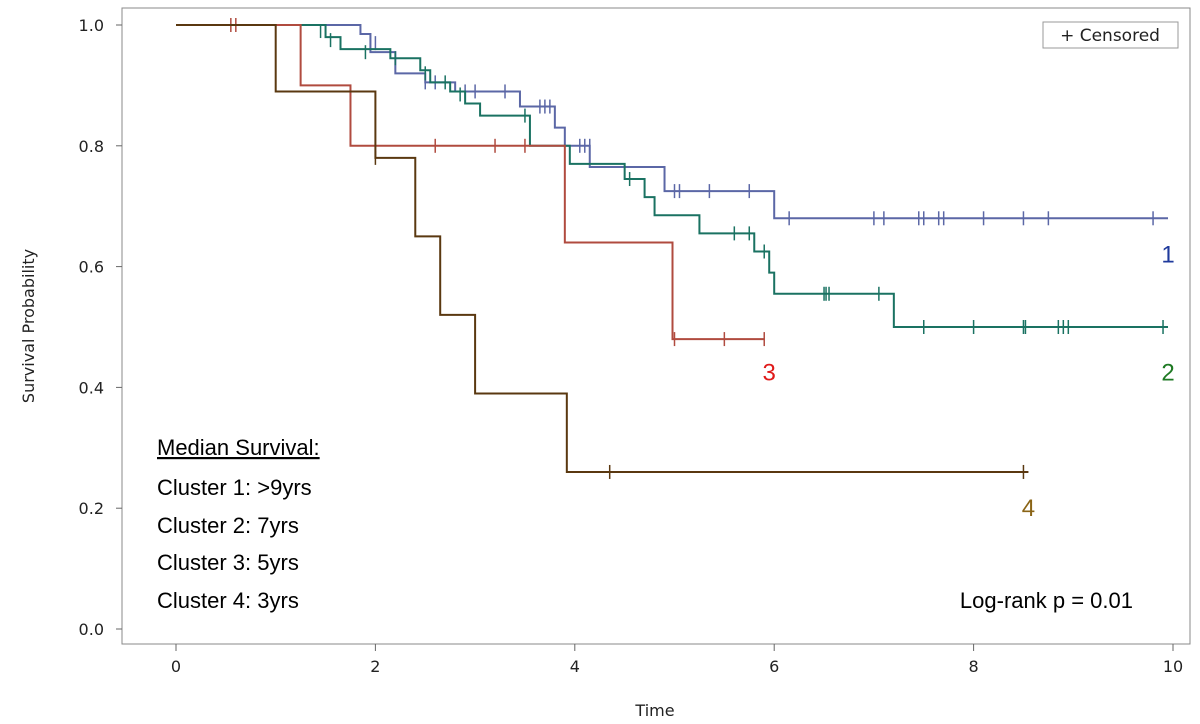  What do you see at coordinates (91, 629) in the screenshot?
I see `y-tick-label: 0.0` at bounding box center [91, 629].